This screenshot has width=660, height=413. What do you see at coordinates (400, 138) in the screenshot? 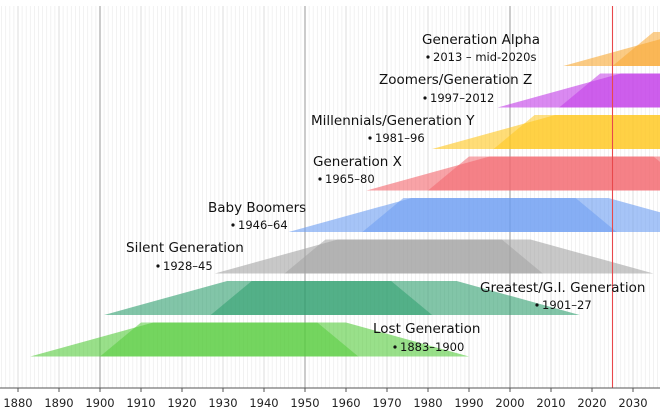
I see `years-millennials-generation-y: 1981–96` at bounding box center [400, 138].